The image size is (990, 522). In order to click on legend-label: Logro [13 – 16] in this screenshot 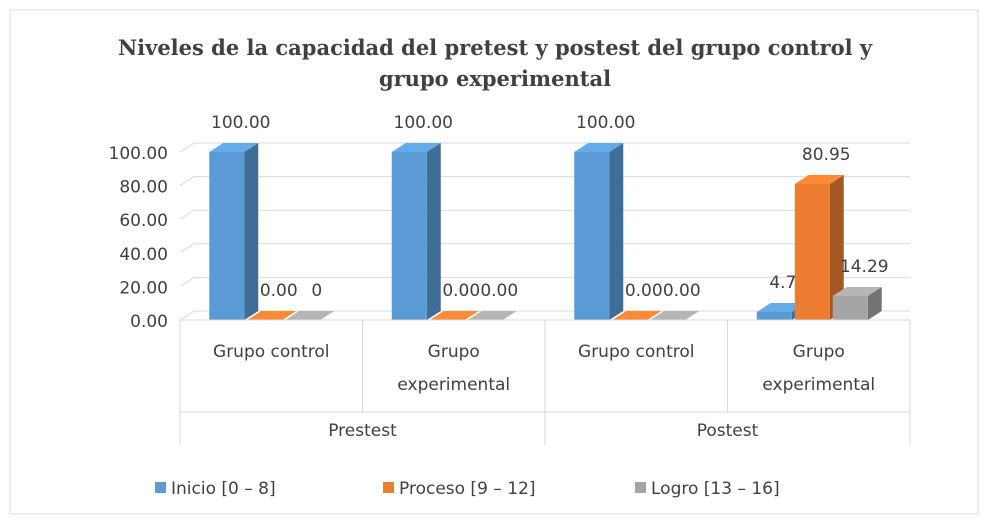, I will do `click(715, 489)`.